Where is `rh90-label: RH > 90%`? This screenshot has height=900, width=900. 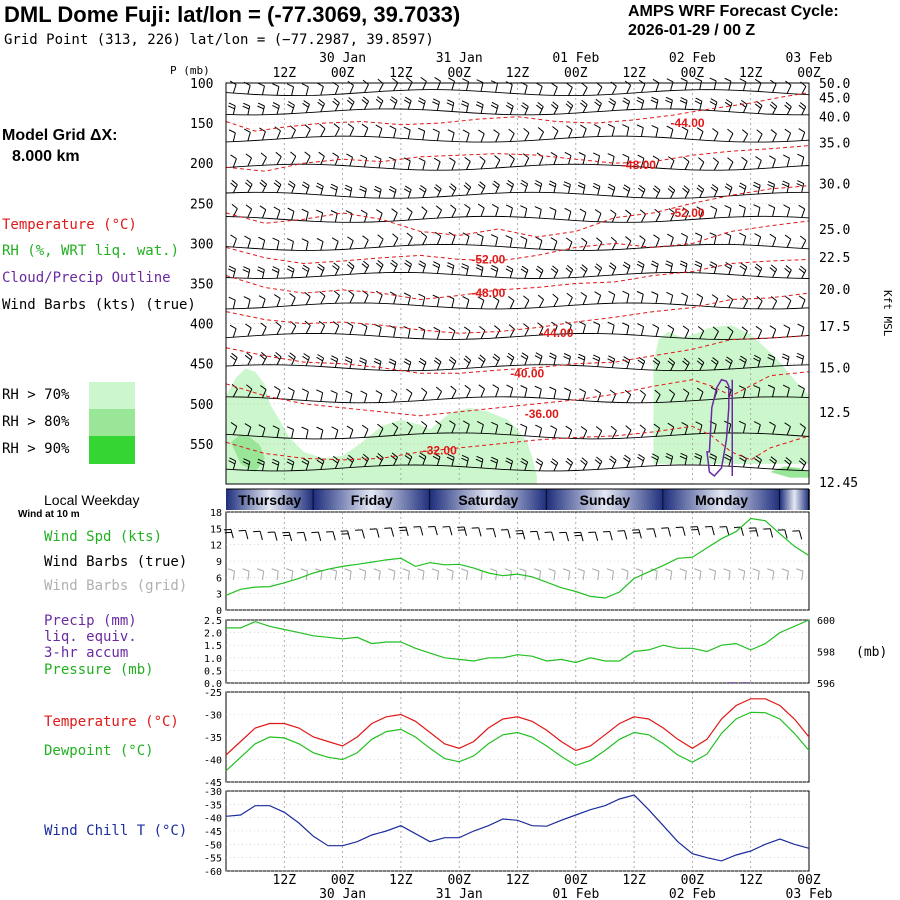
rh90-label: RH > 90% is located at coordinates (36, 449).